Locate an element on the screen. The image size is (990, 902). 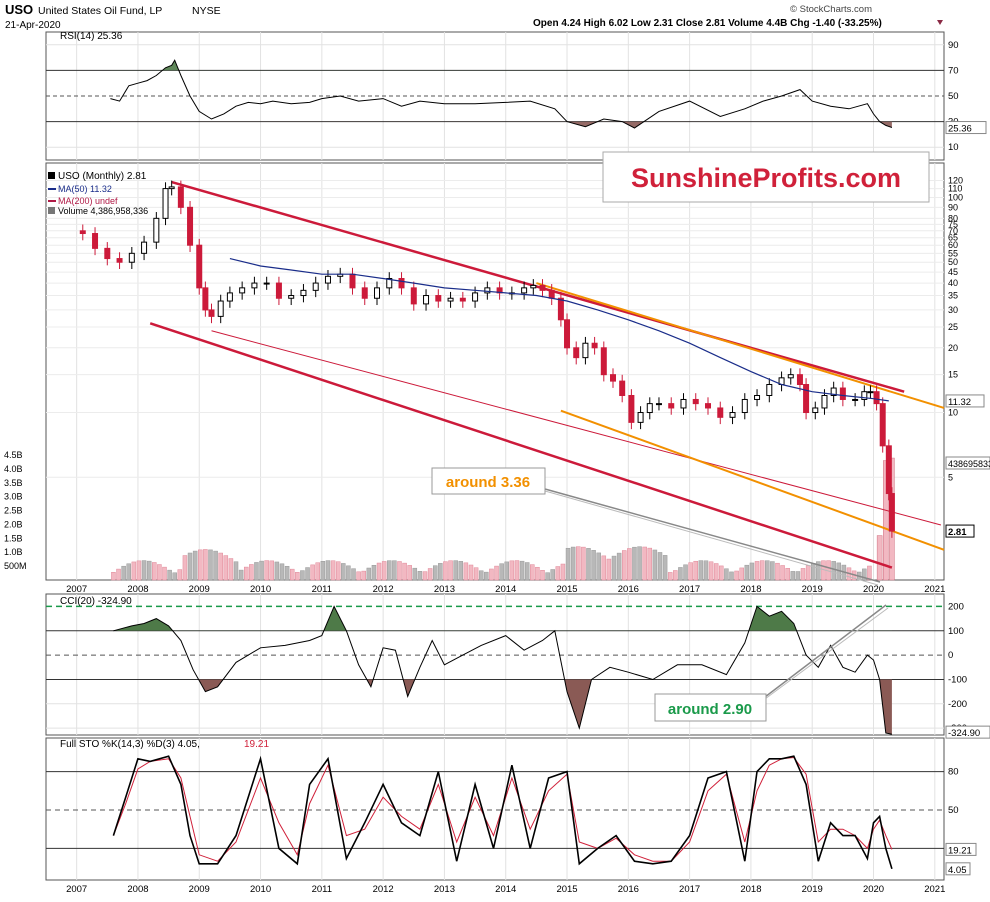
x-tick-label-mid: 2010 is located at coordinates (260, 589).